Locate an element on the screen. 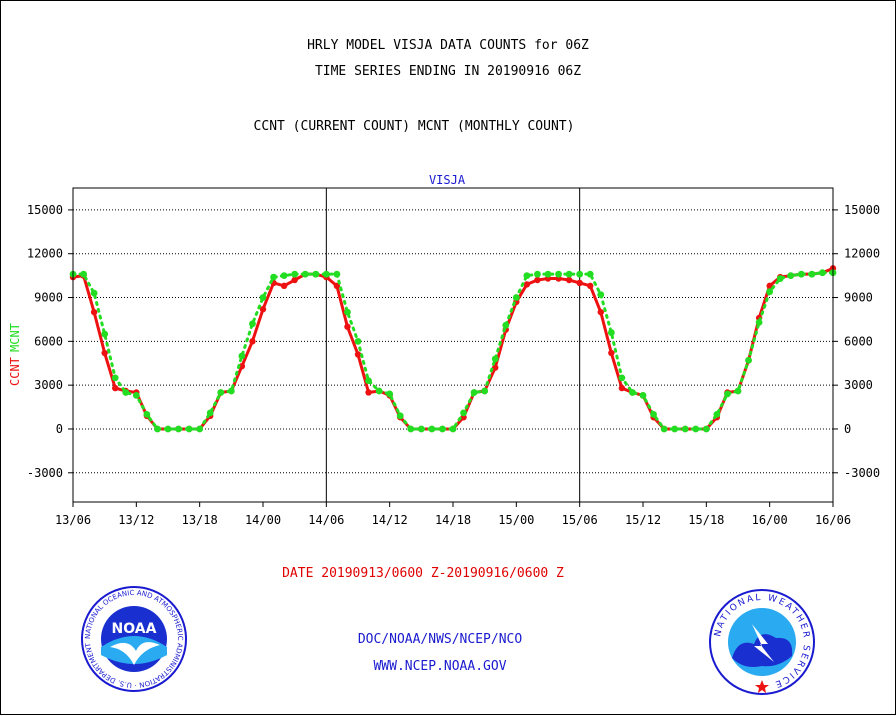 Image resolution: width=896 pixels, height=716 pixels. x-tick-label: 16/00 is located at coordinates (770, 520).